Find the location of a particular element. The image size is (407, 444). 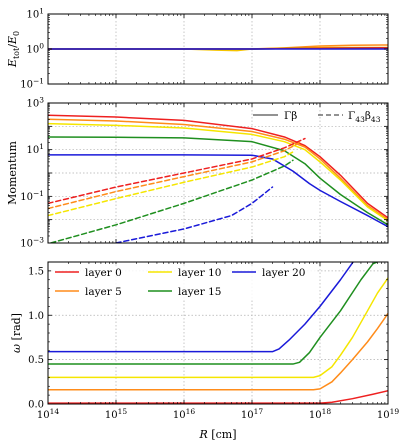

legend-background is located at coordinates (184, 282).